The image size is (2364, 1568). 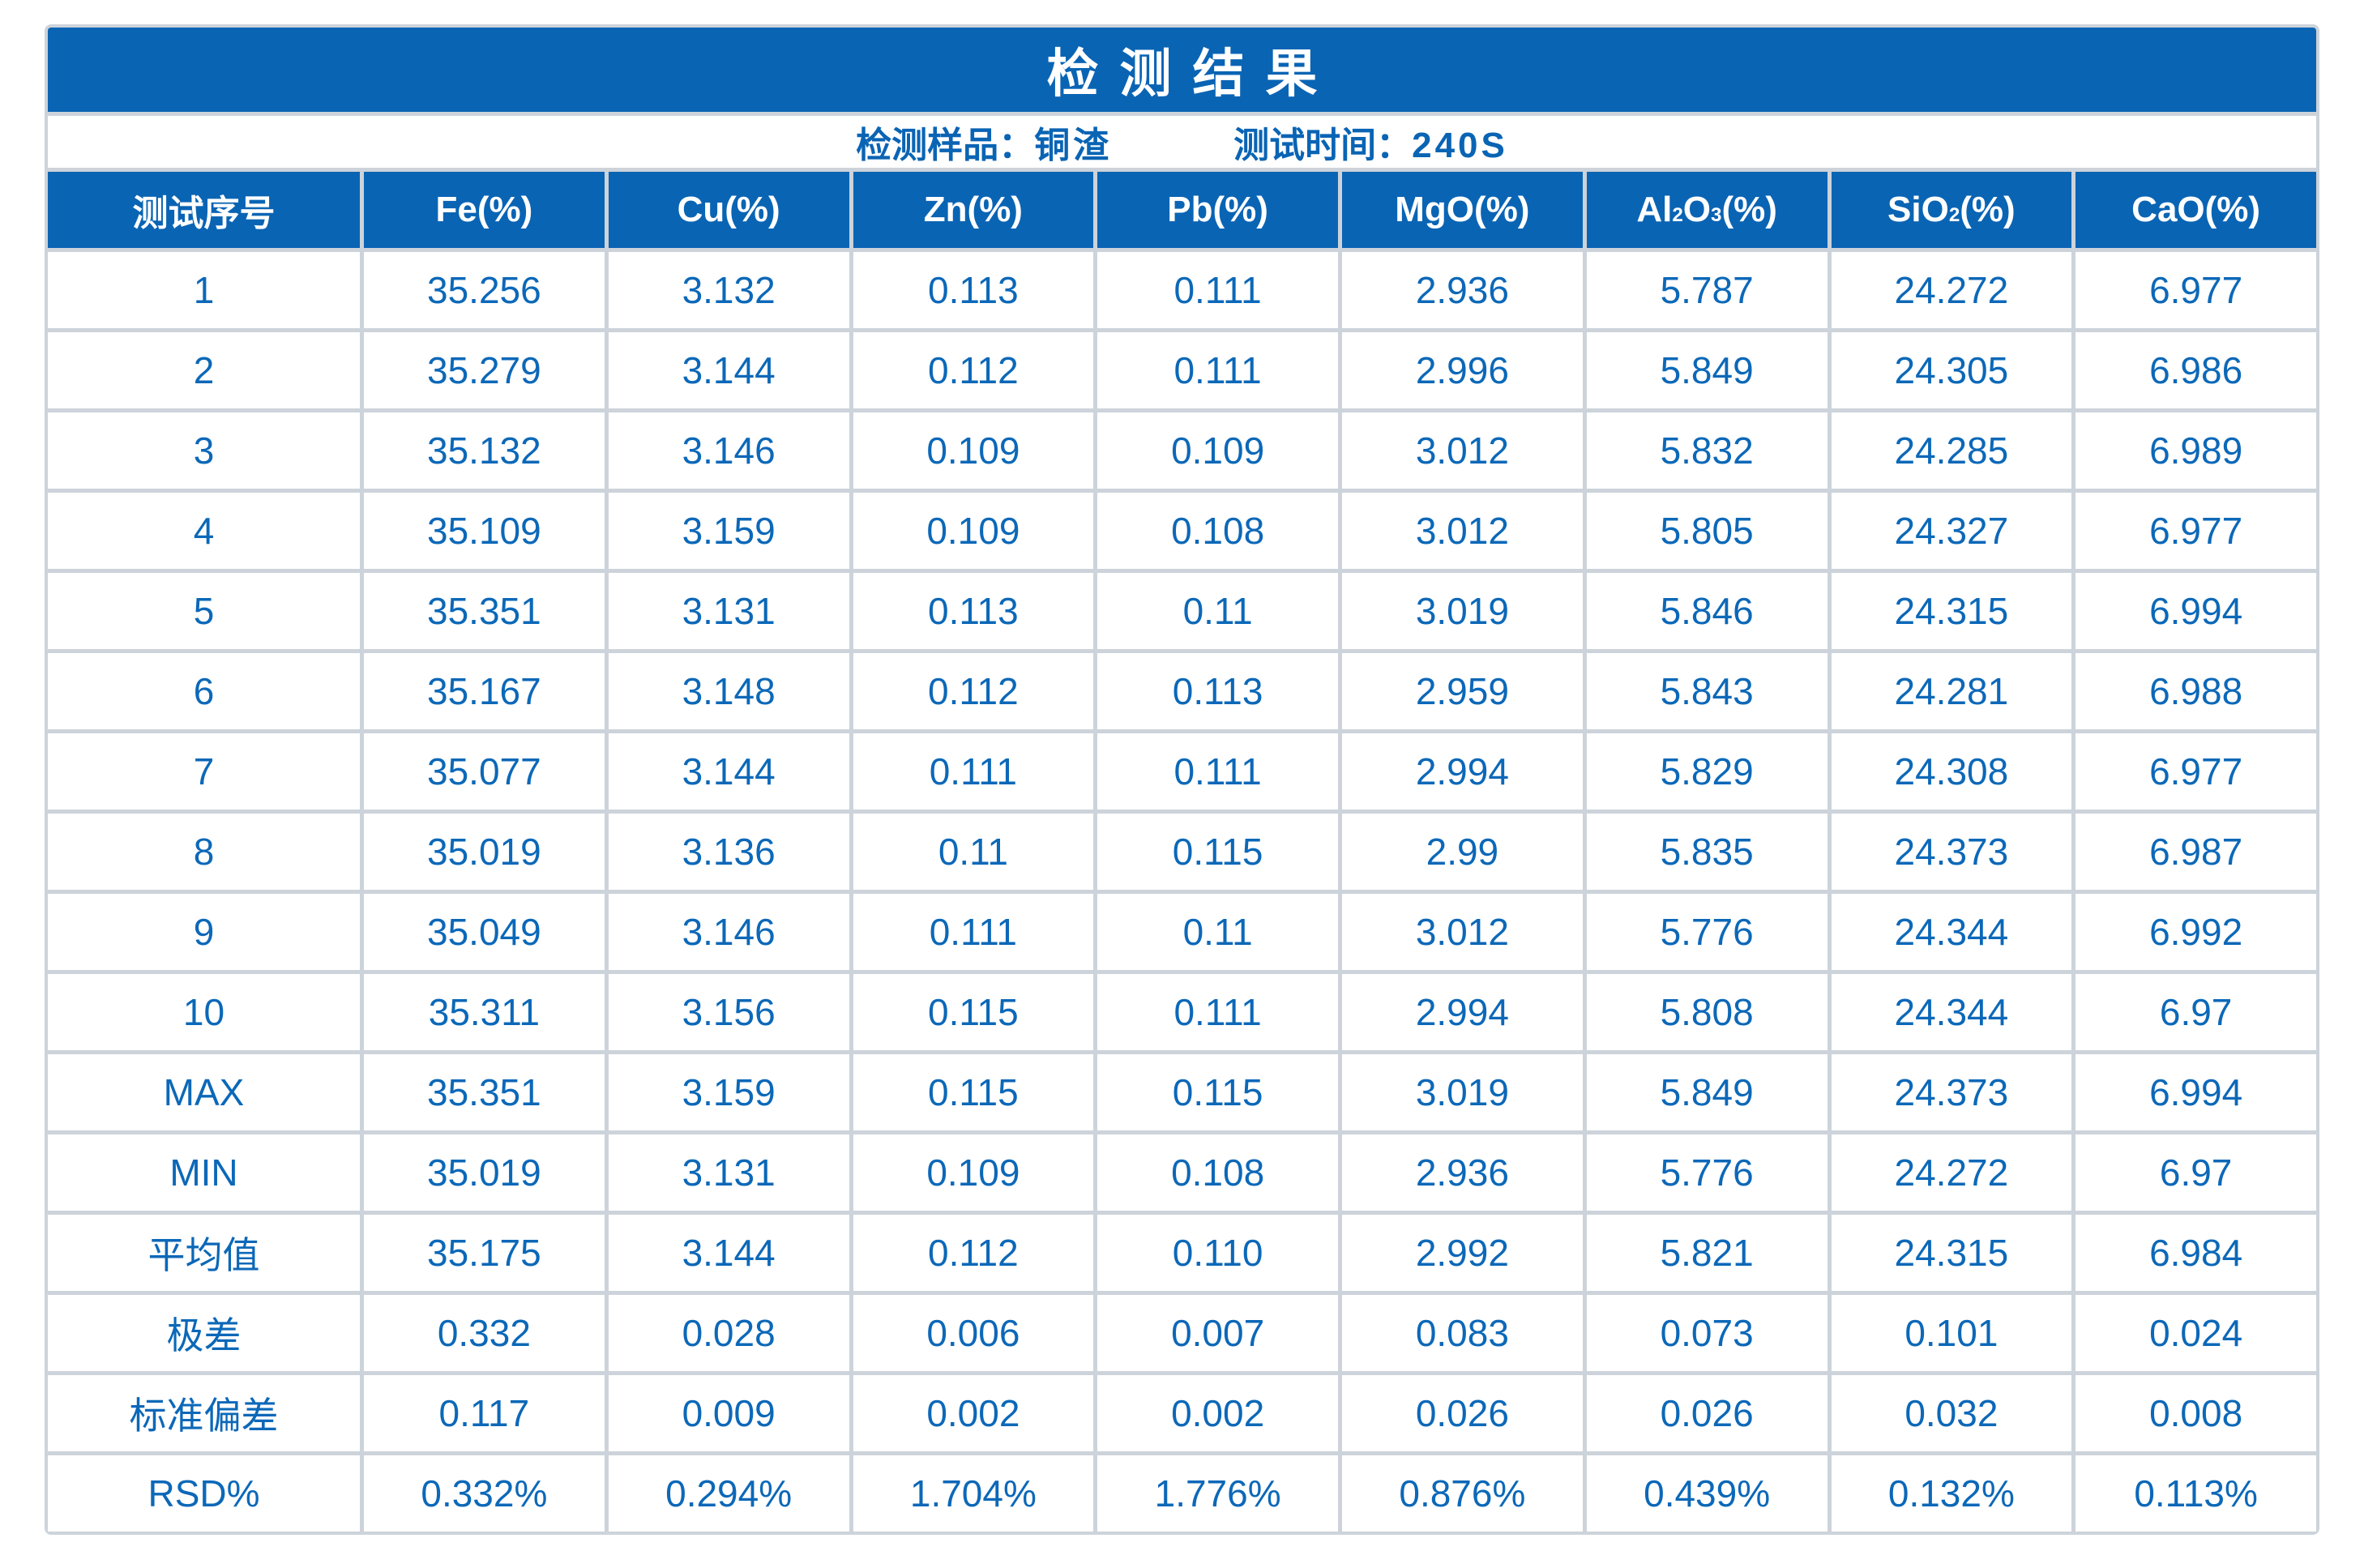 What do you see at coordinates (204, 1173) in the screenshot?
I see `row-label: MIN` at bounding box center [204, 1173].